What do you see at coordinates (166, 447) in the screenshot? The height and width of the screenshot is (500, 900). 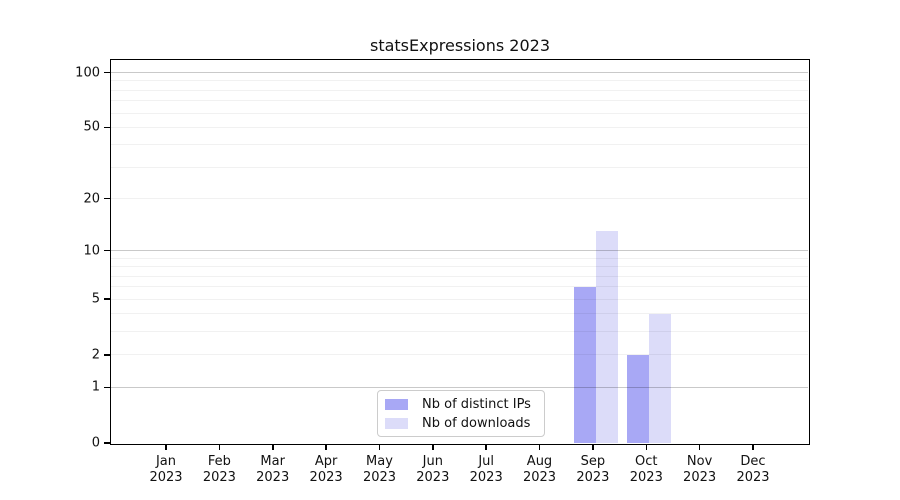 I see `x-tick-mark-jan` at bounding box center [166, 447].